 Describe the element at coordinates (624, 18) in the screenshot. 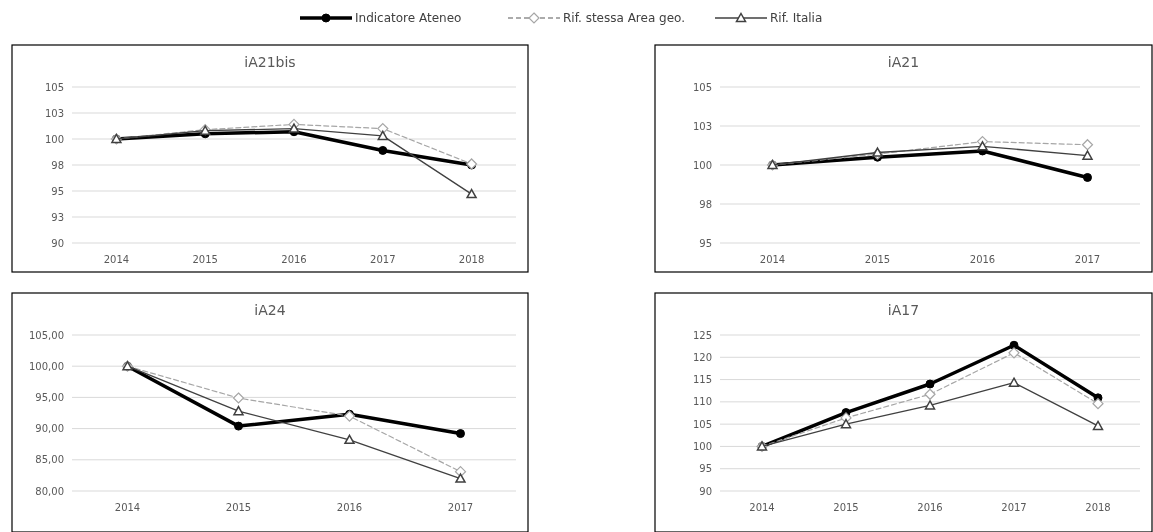

I see `legend-label: Rif. stessa Area geo.` at that location.